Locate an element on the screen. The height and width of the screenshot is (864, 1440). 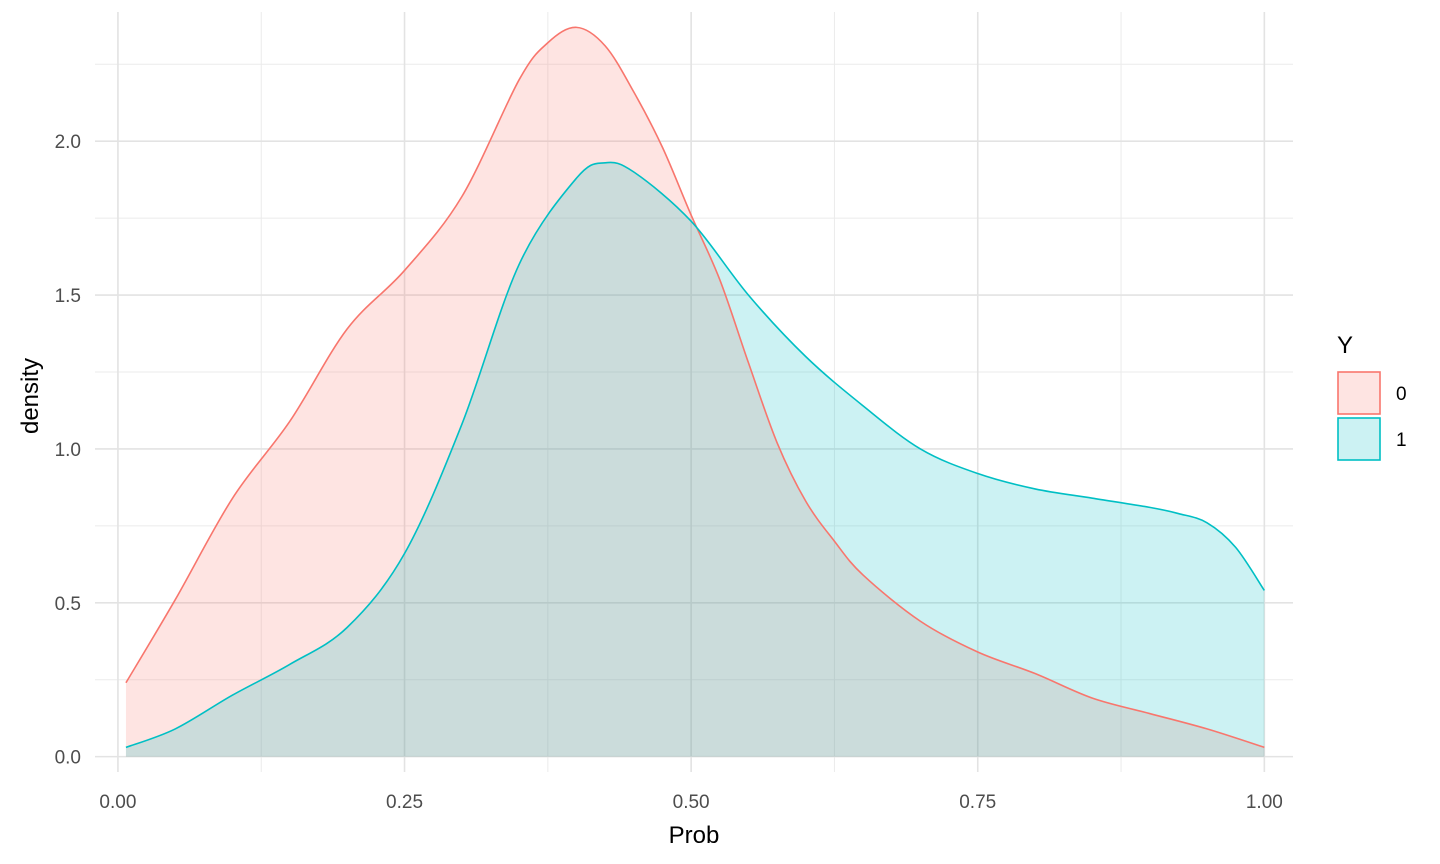
x-tick-label: 0.00 is located at coordinates (117, 802).